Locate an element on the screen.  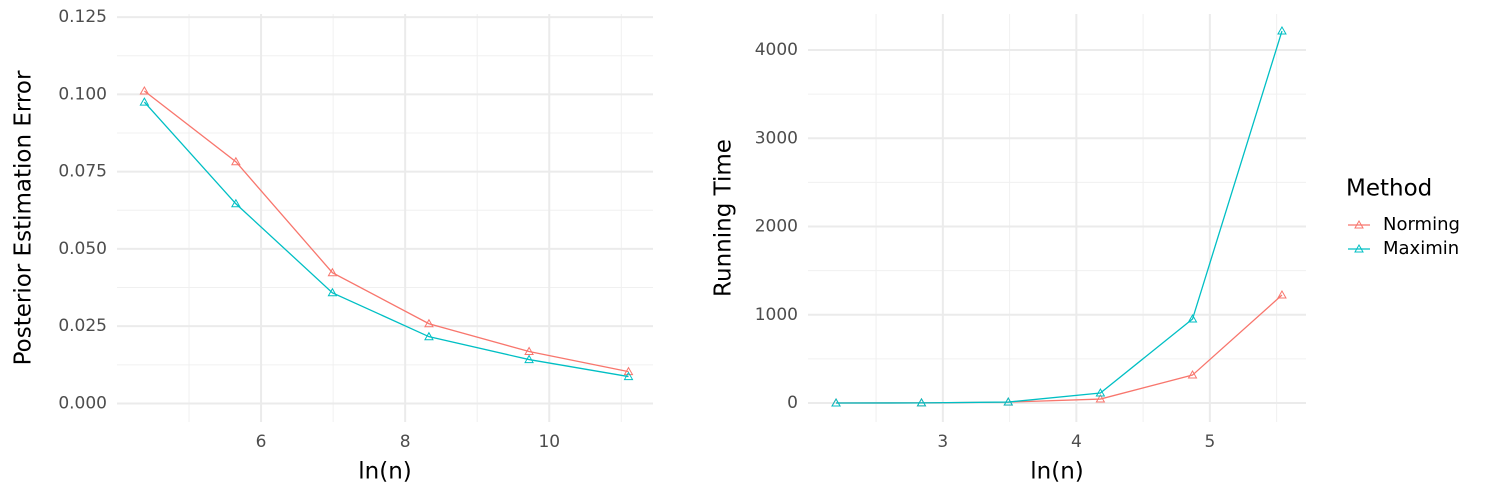
x-tick-label: 6 is located at coordinates (261, 442).